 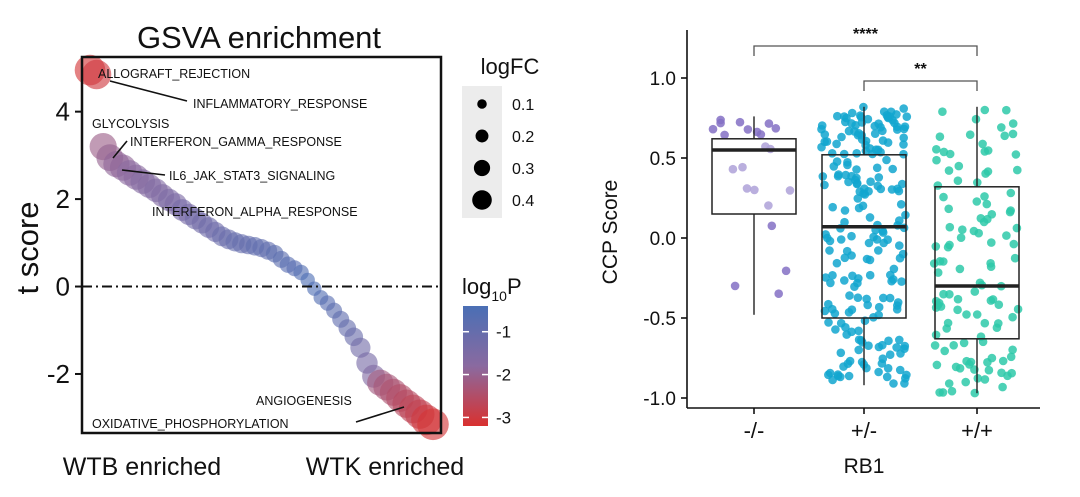 I want to click on significance-label: ****, so click(x=866, y=34).